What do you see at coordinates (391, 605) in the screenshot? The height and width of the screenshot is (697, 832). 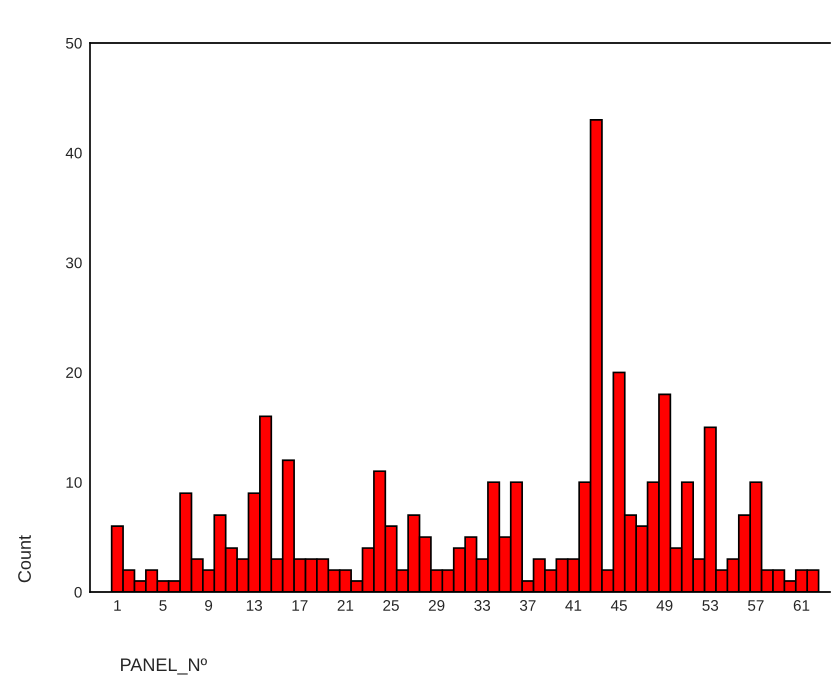 I see `x-tick-label: 25` at bounding box center [391, 605].